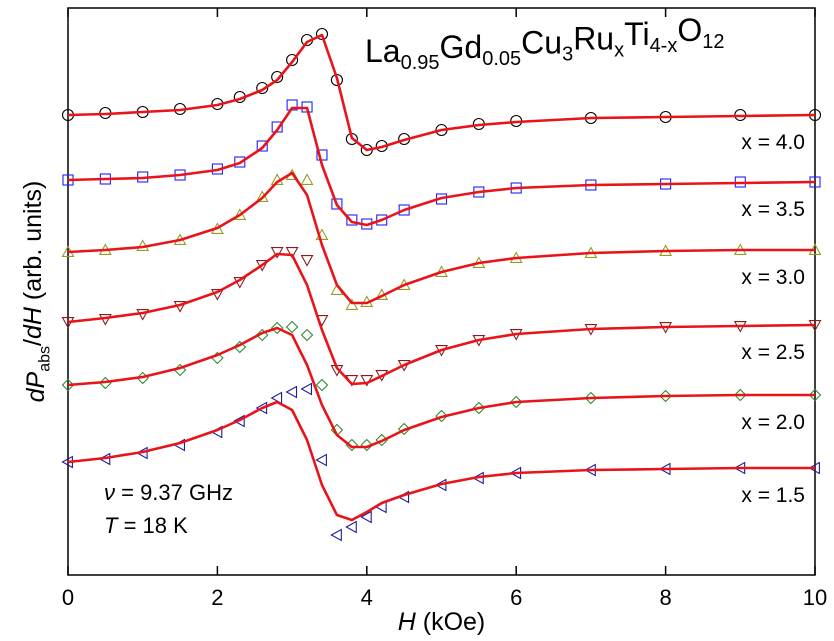  What do you see at coordinates (33, 322) in the screenshot?
I see `text-part: dH` at bounding box center [33, 322].